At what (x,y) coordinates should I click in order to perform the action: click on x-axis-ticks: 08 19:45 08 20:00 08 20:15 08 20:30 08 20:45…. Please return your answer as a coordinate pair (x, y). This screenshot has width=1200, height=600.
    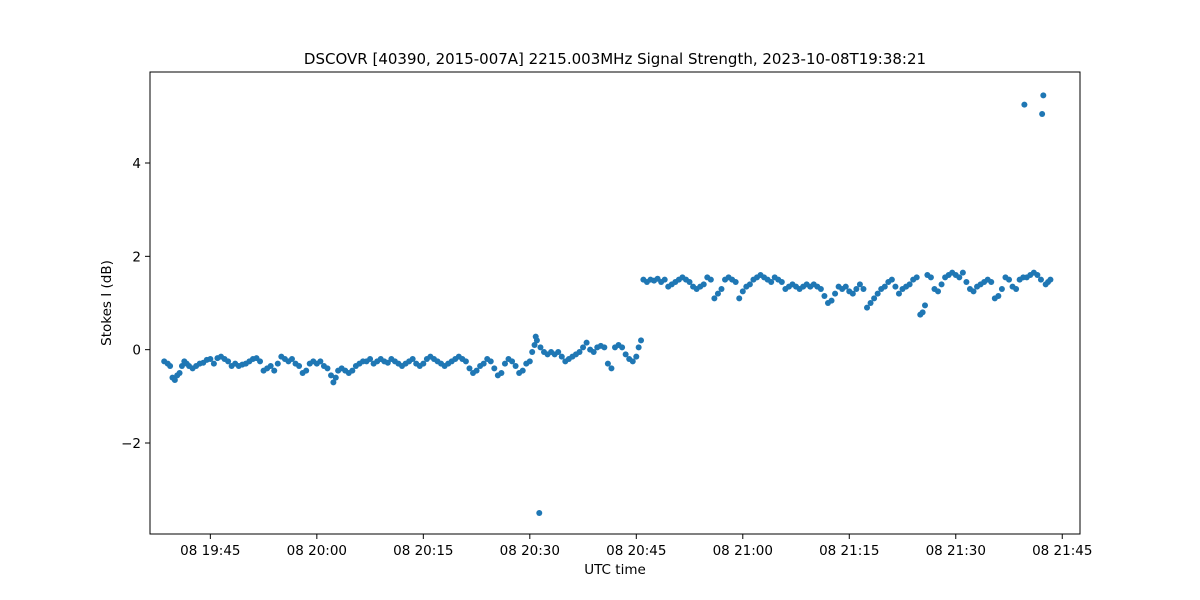
    Looking at the image, I should click on (636, 546).